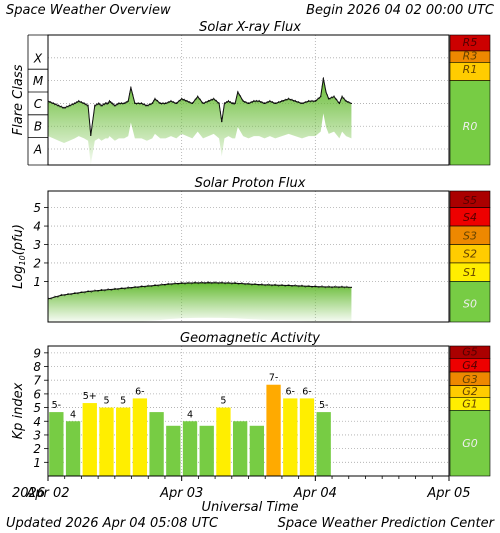 This screenshot has height=533, width=500. Describe the element at coordinates (28, 493) in the screenshot. I see `x-axis-year: 2026` at that location.